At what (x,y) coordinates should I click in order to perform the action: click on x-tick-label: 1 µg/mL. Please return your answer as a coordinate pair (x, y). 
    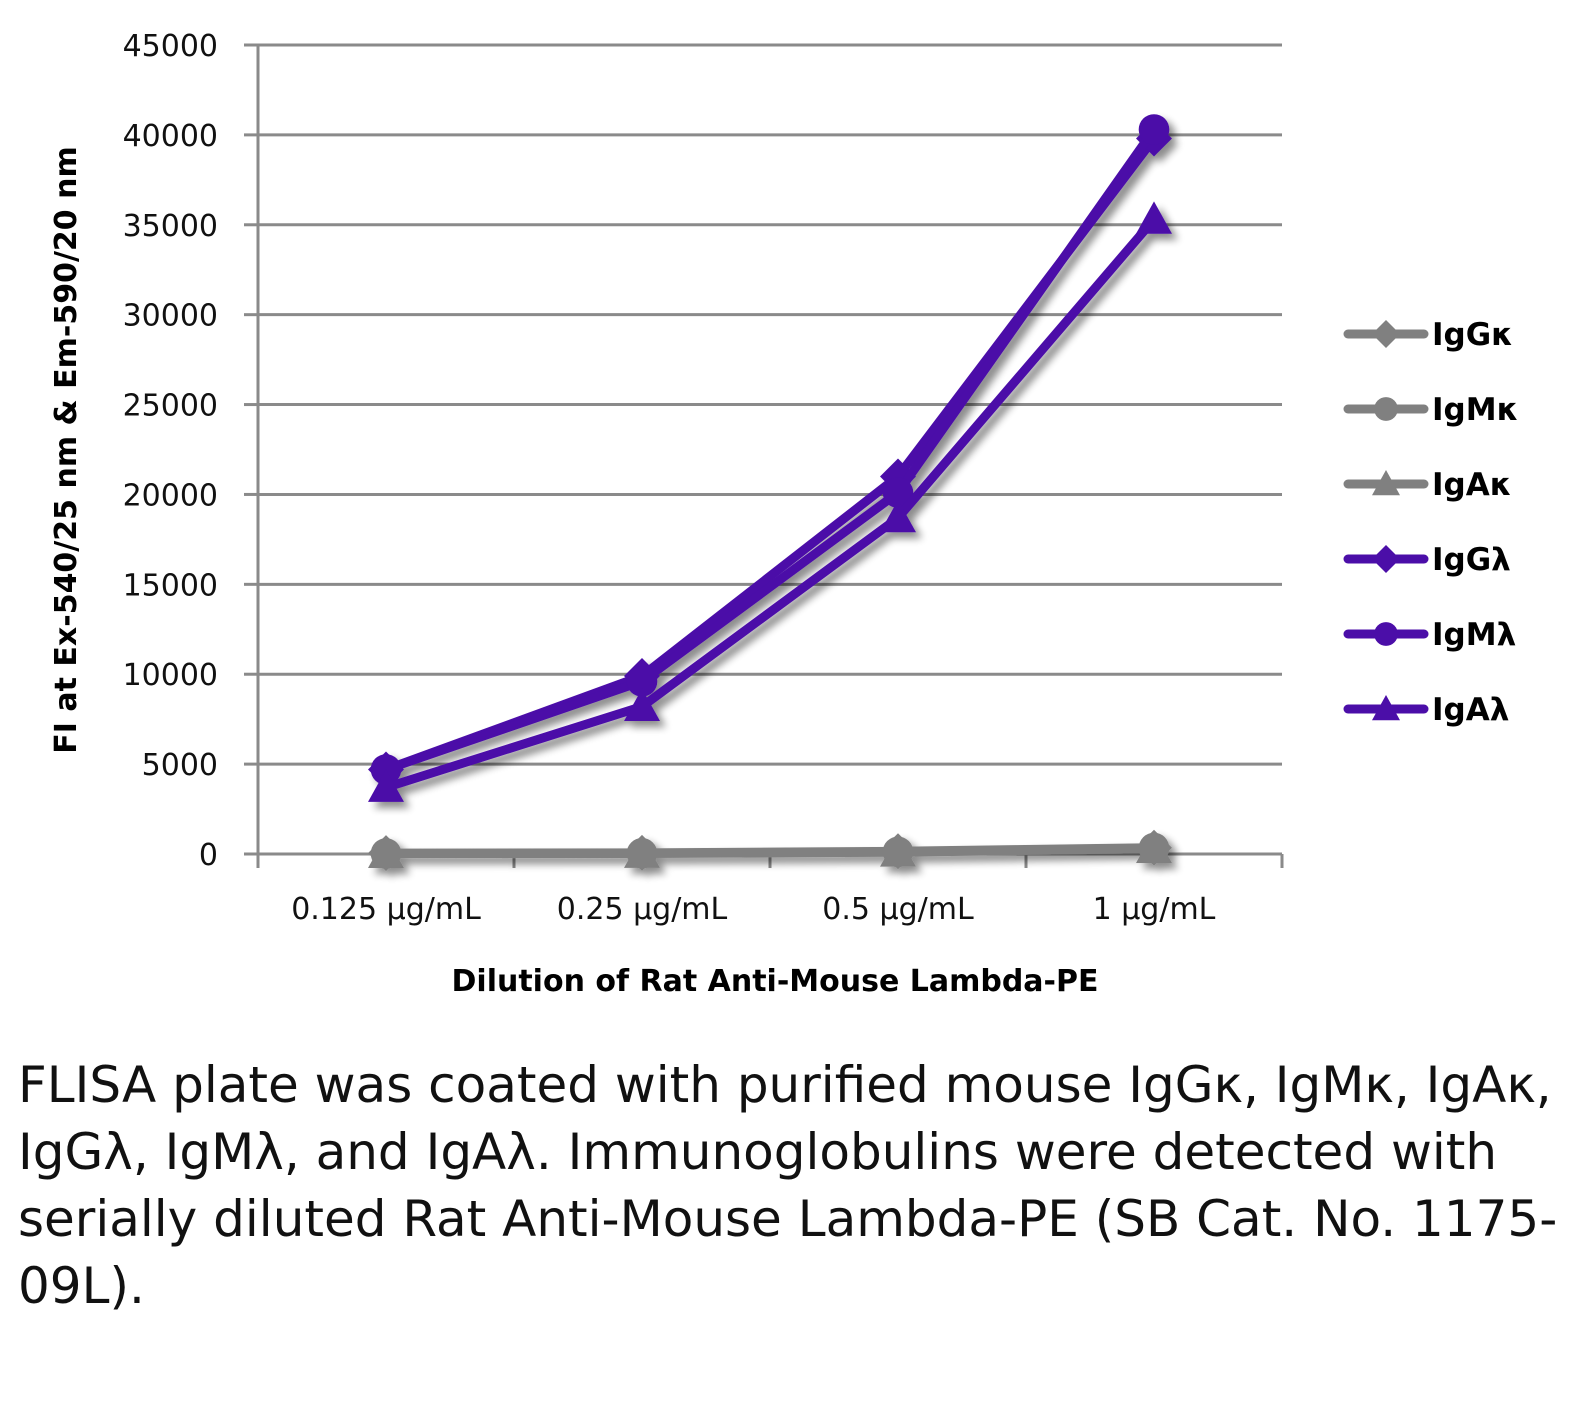
    Looking at the image, I should click on (1154, 909).